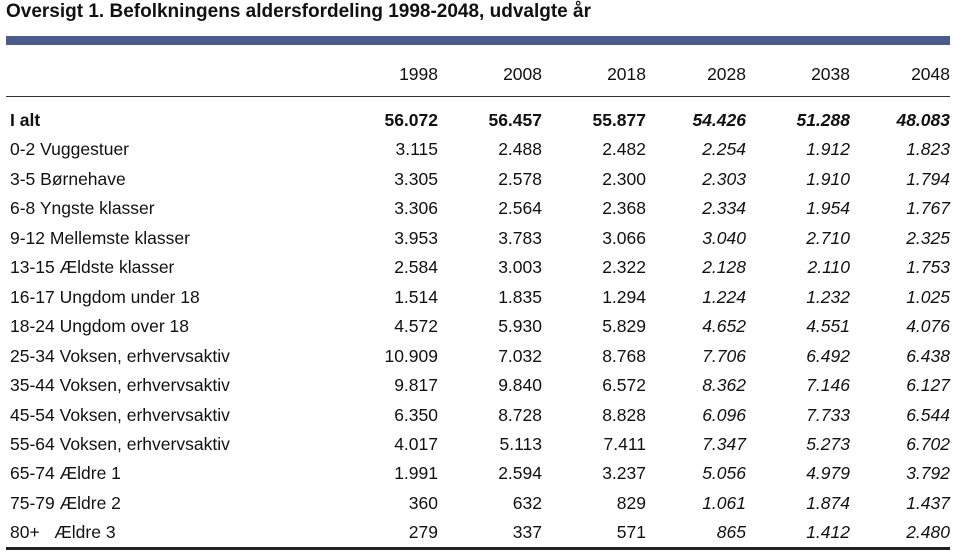 This screenshot has height=556, width=960. What do you see at coordinates (724, 237) in the screenshot?
I see `table-cell: 3.040` at bounding box center [724, 237].